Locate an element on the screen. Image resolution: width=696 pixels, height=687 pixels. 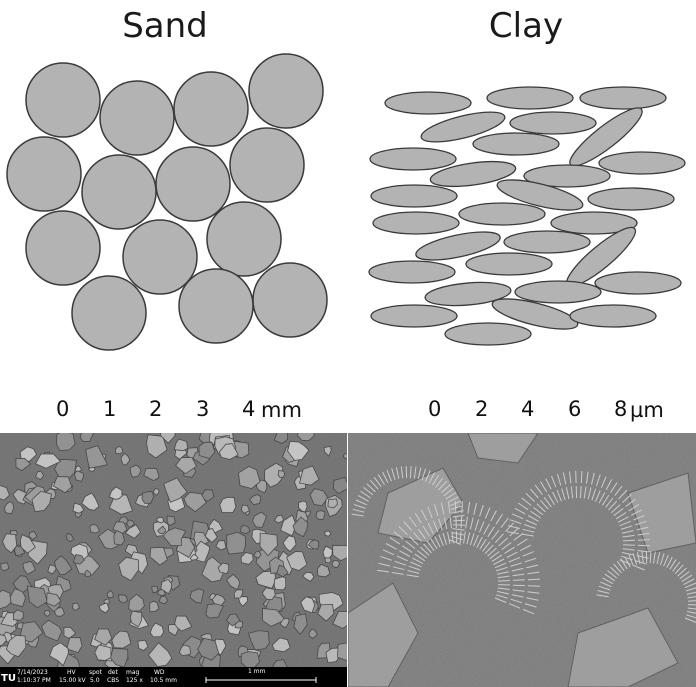
clay-scale-unit: µm is located at coordinates (647, 410).